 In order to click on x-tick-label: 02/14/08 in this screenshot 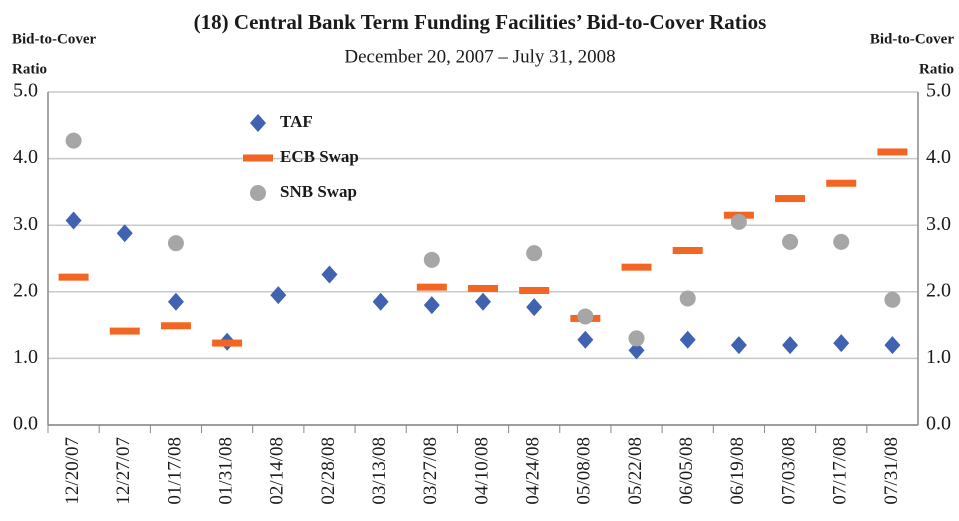, I will do `click(277, 471)`.